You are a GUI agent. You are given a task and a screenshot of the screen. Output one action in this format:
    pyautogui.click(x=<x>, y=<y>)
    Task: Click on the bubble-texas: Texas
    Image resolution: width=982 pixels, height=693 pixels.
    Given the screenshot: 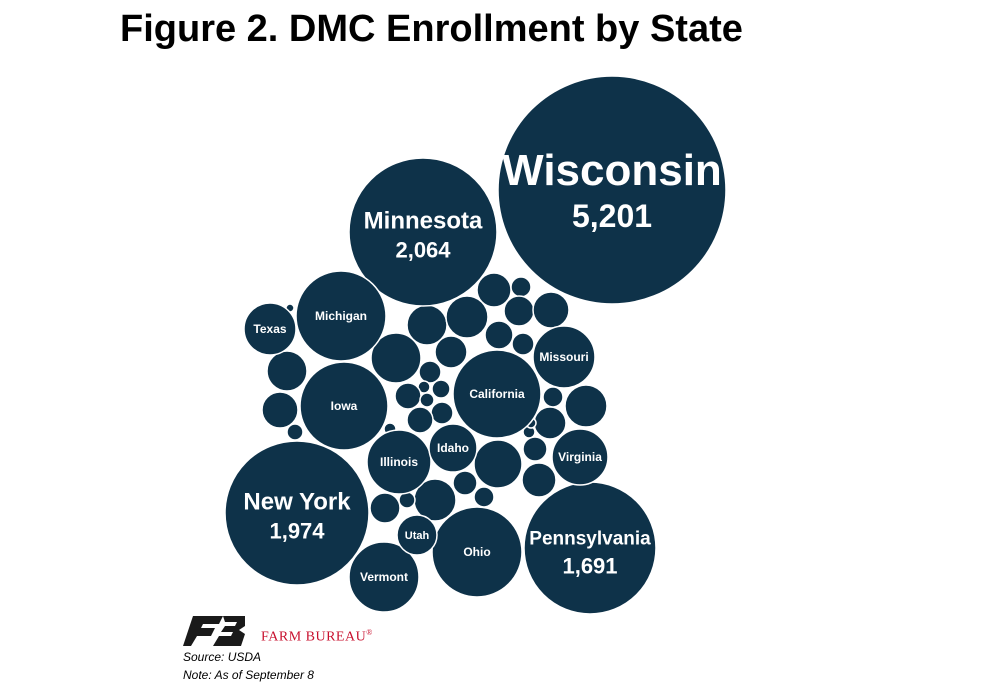 What is the action you would take?
    pyautogui.click(x=270, y=329)
    